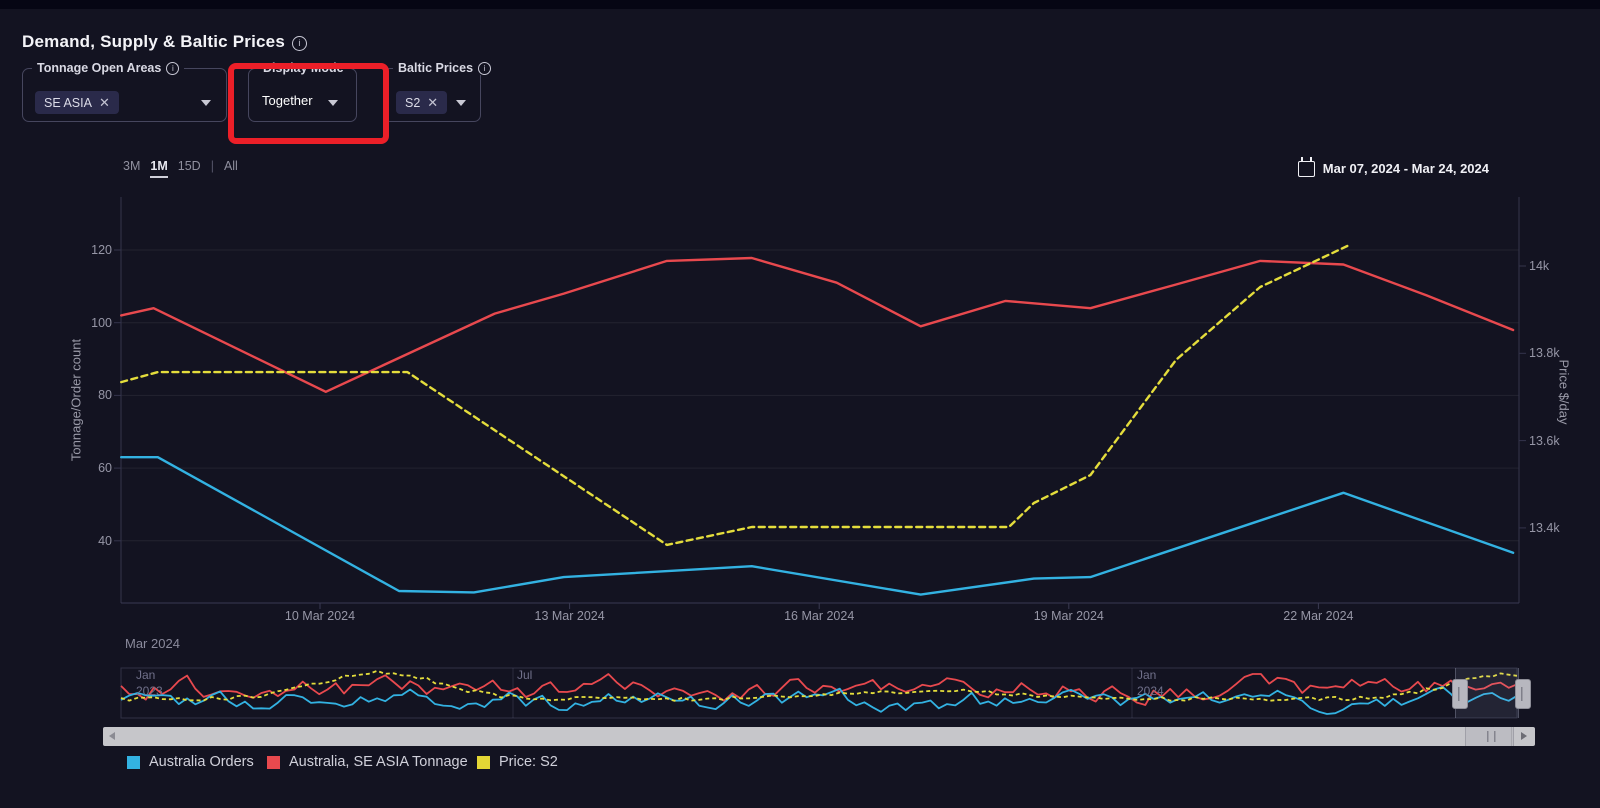 The height and width of the screenshot is (808, 1600). I want to click on range-button-3m: 3M, so click(132, 166).